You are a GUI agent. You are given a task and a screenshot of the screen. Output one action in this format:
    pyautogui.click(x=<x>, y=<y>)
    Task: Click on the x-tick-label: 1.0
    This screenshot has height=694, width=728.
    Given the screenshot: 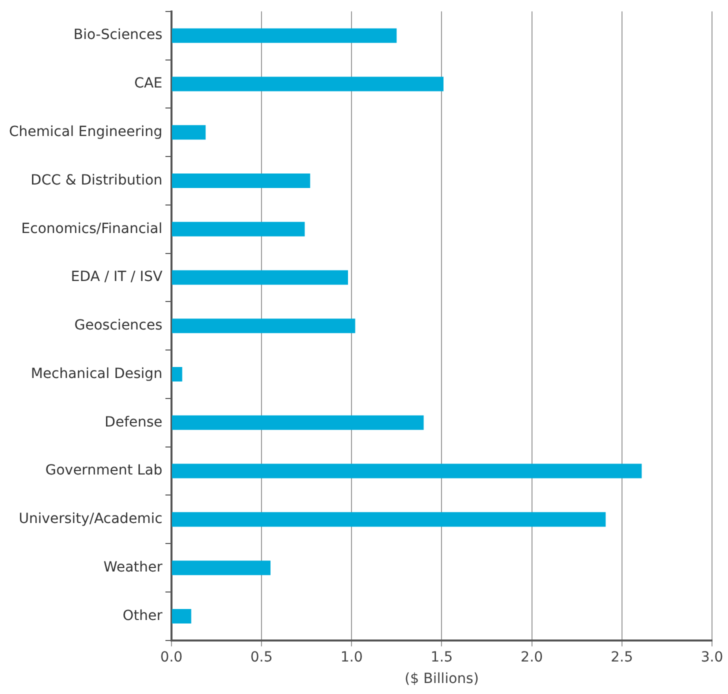 What is the action you would take?
    pyautogui.click(x=351, y=657)
    